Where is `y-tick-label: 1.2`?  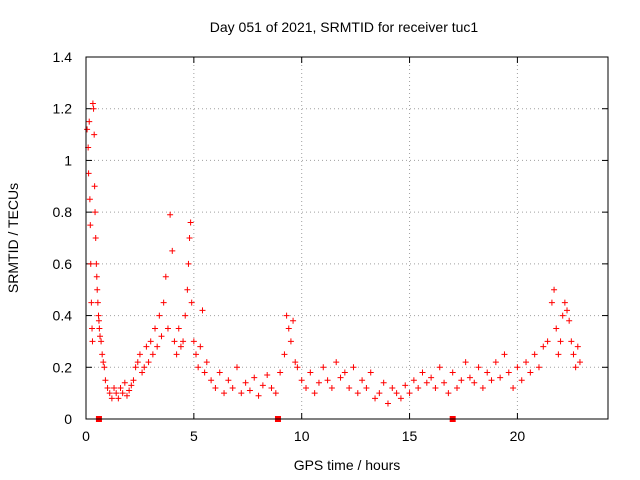
y-tick-label: 1.2 is located at coordinates (63, 109).